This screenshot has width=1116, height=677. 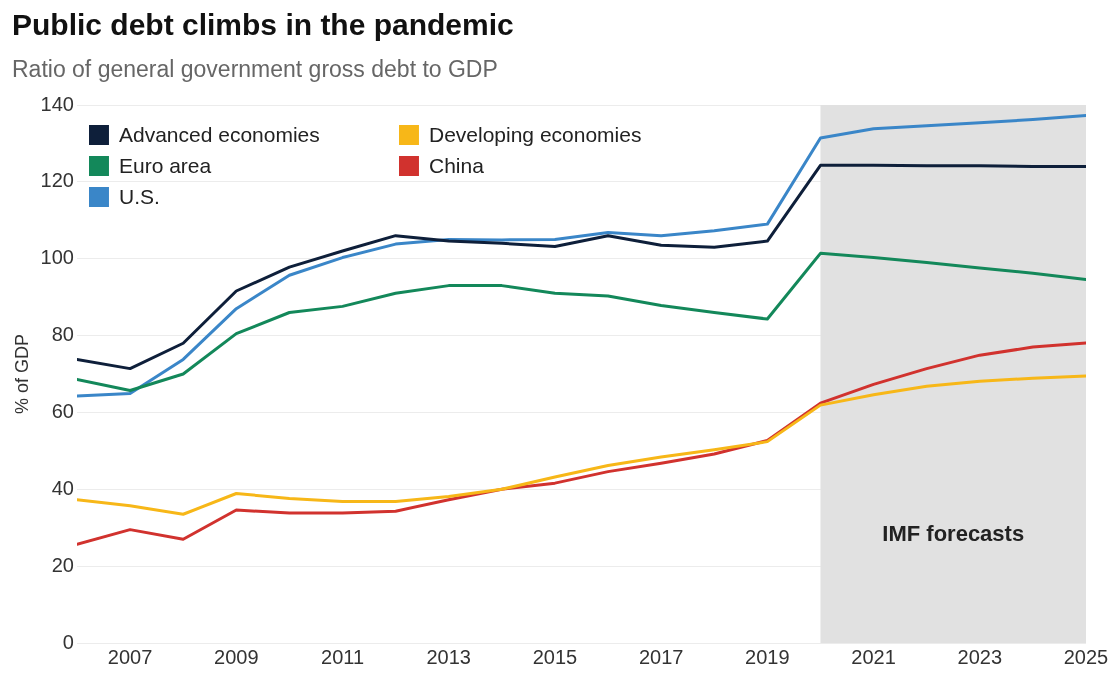 What do you see at coordinates (130, 656) in the screenshot?
I see `x-tick-label: 2007` at bounding box center [130, 656].